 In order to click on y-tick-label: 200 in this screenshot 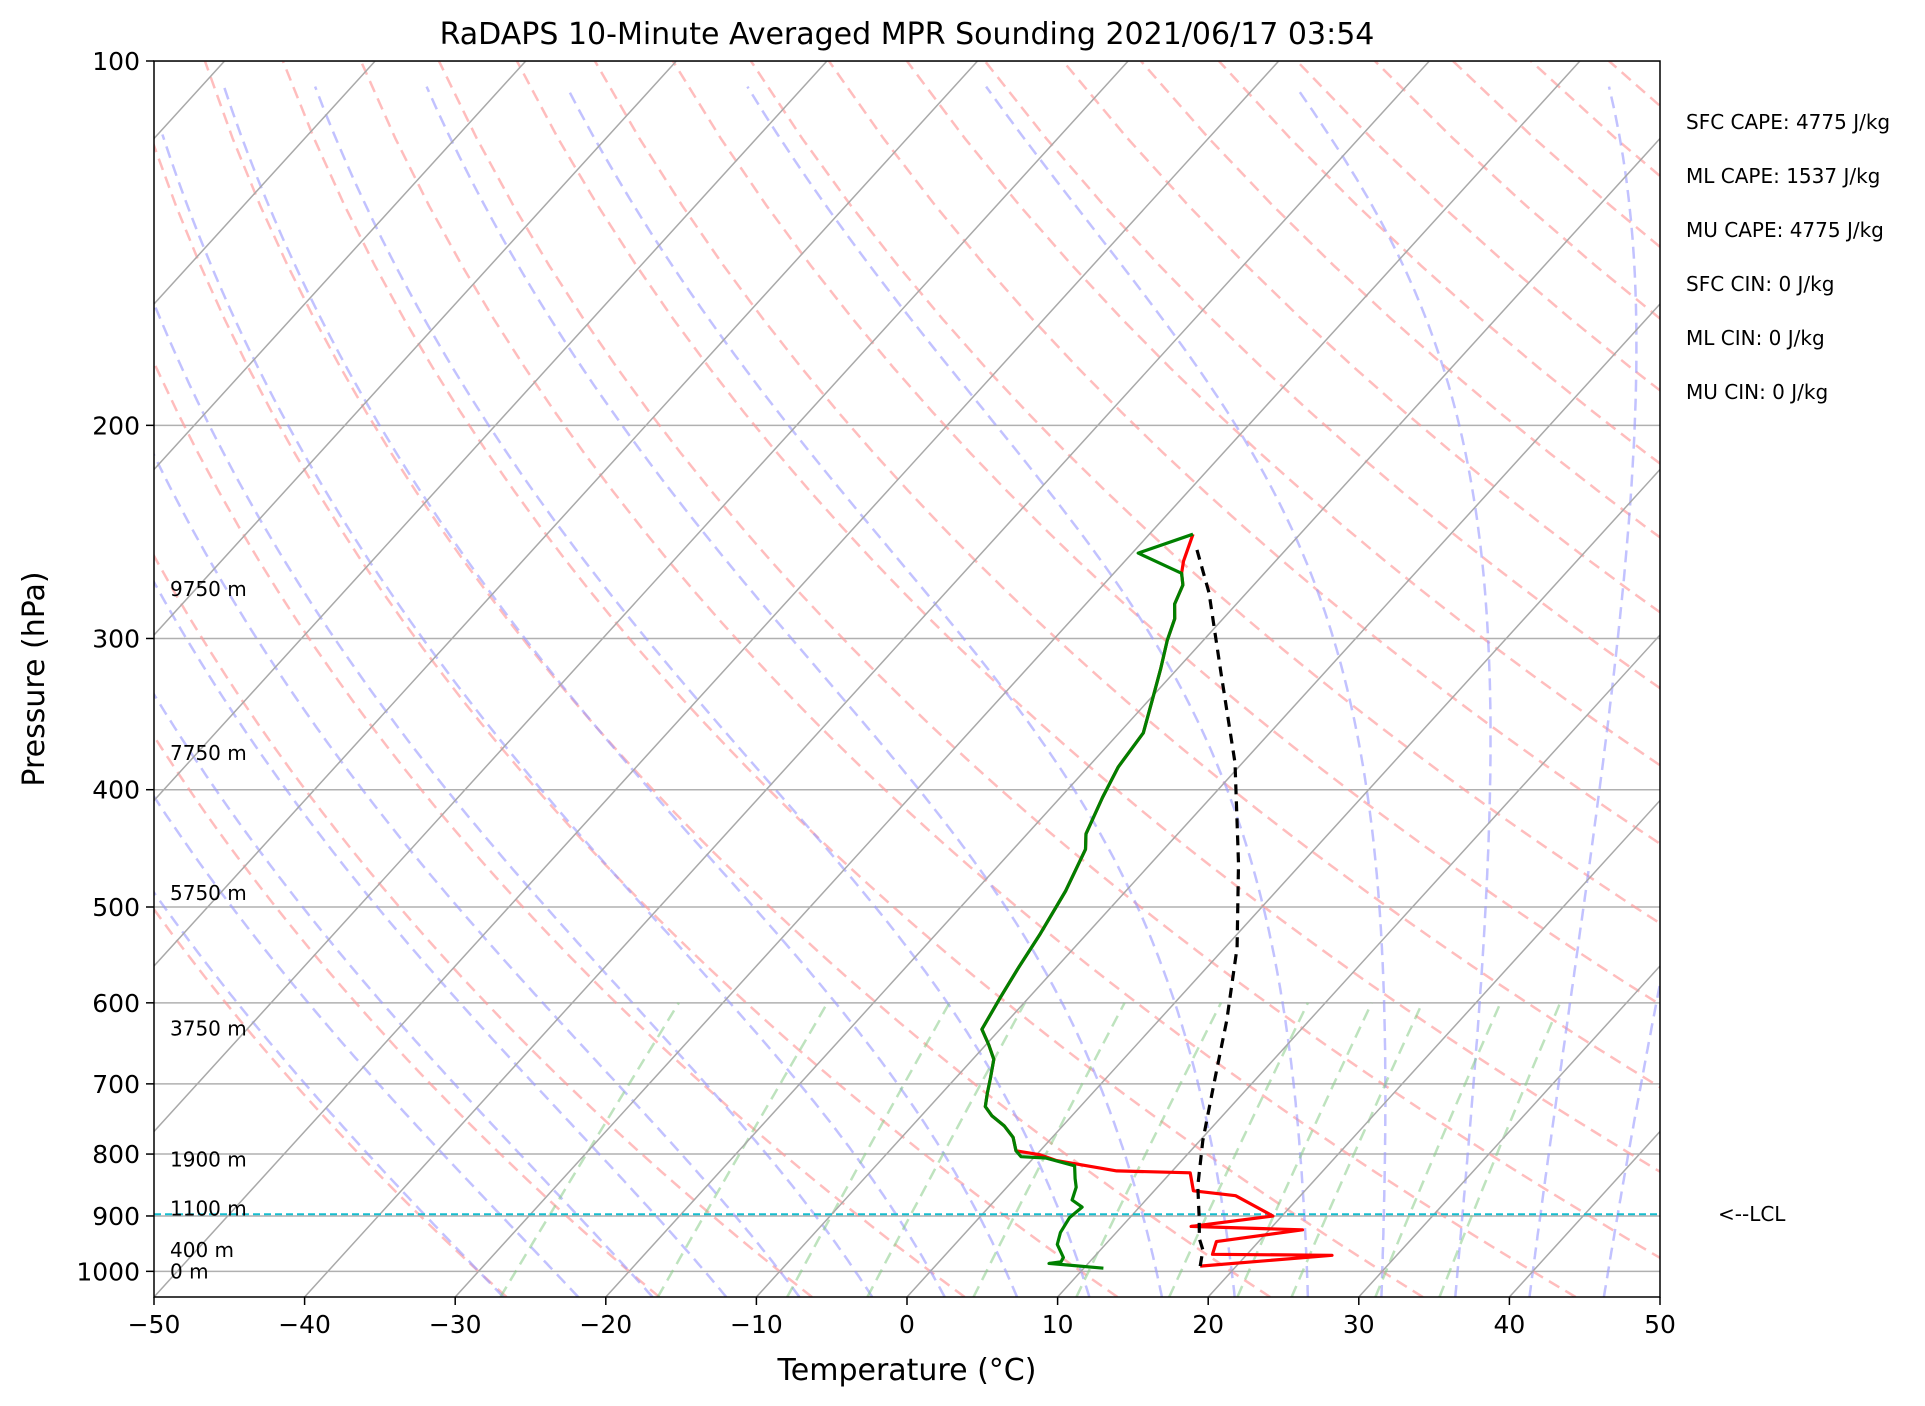, I will do `click(116, 425)`.